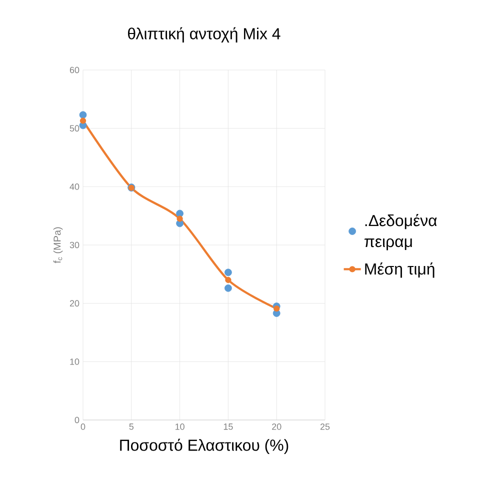 The height and width of the screenshot is (488, 504). Describe the element at coordinates (400, 232) in the screenshot. I see `legend-label: .Δεδομένα πειραμ` at that location.